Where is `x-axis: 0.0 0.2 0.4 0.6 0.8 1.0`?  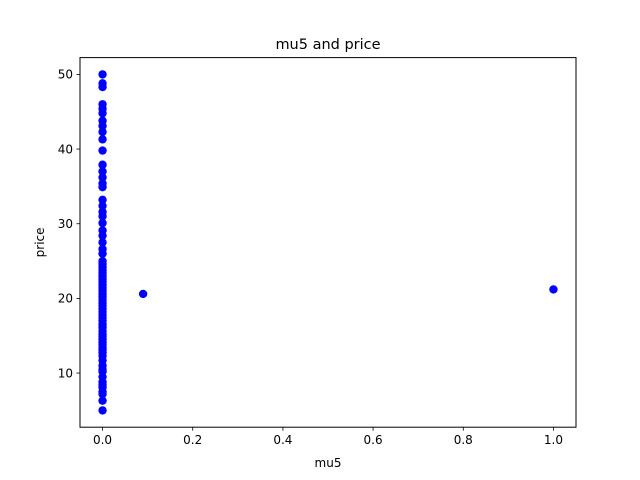
x-axis: 0.0 0.2 0.4 0.6 0.8 1.0 is located at coordinates (328, 437).